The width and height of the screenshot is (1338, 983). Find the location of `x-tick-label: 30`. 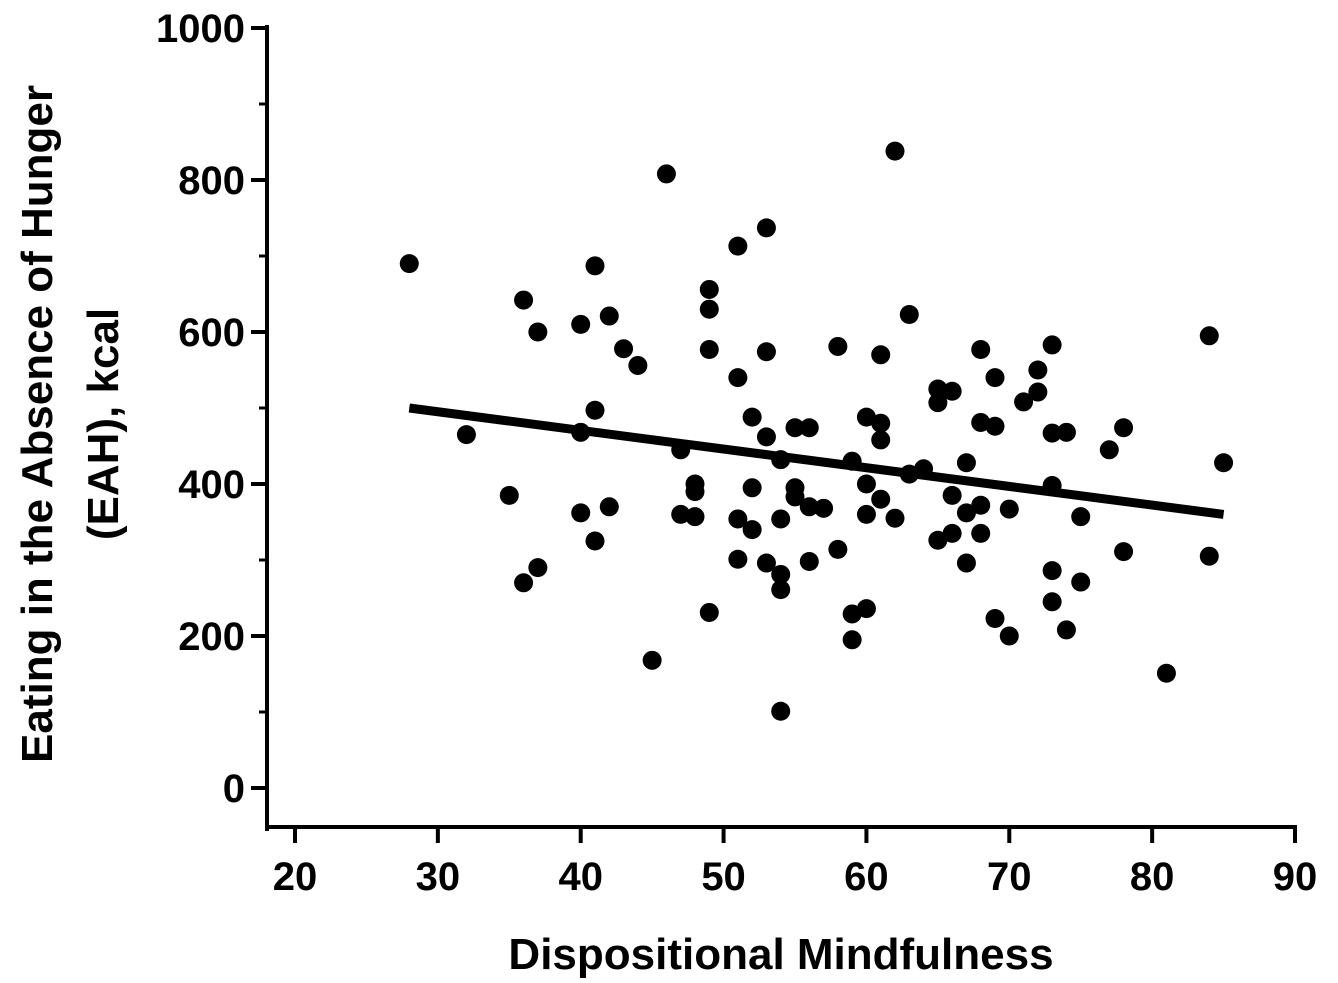

x-tick-label: 30 is located at coordinates (438, 877).